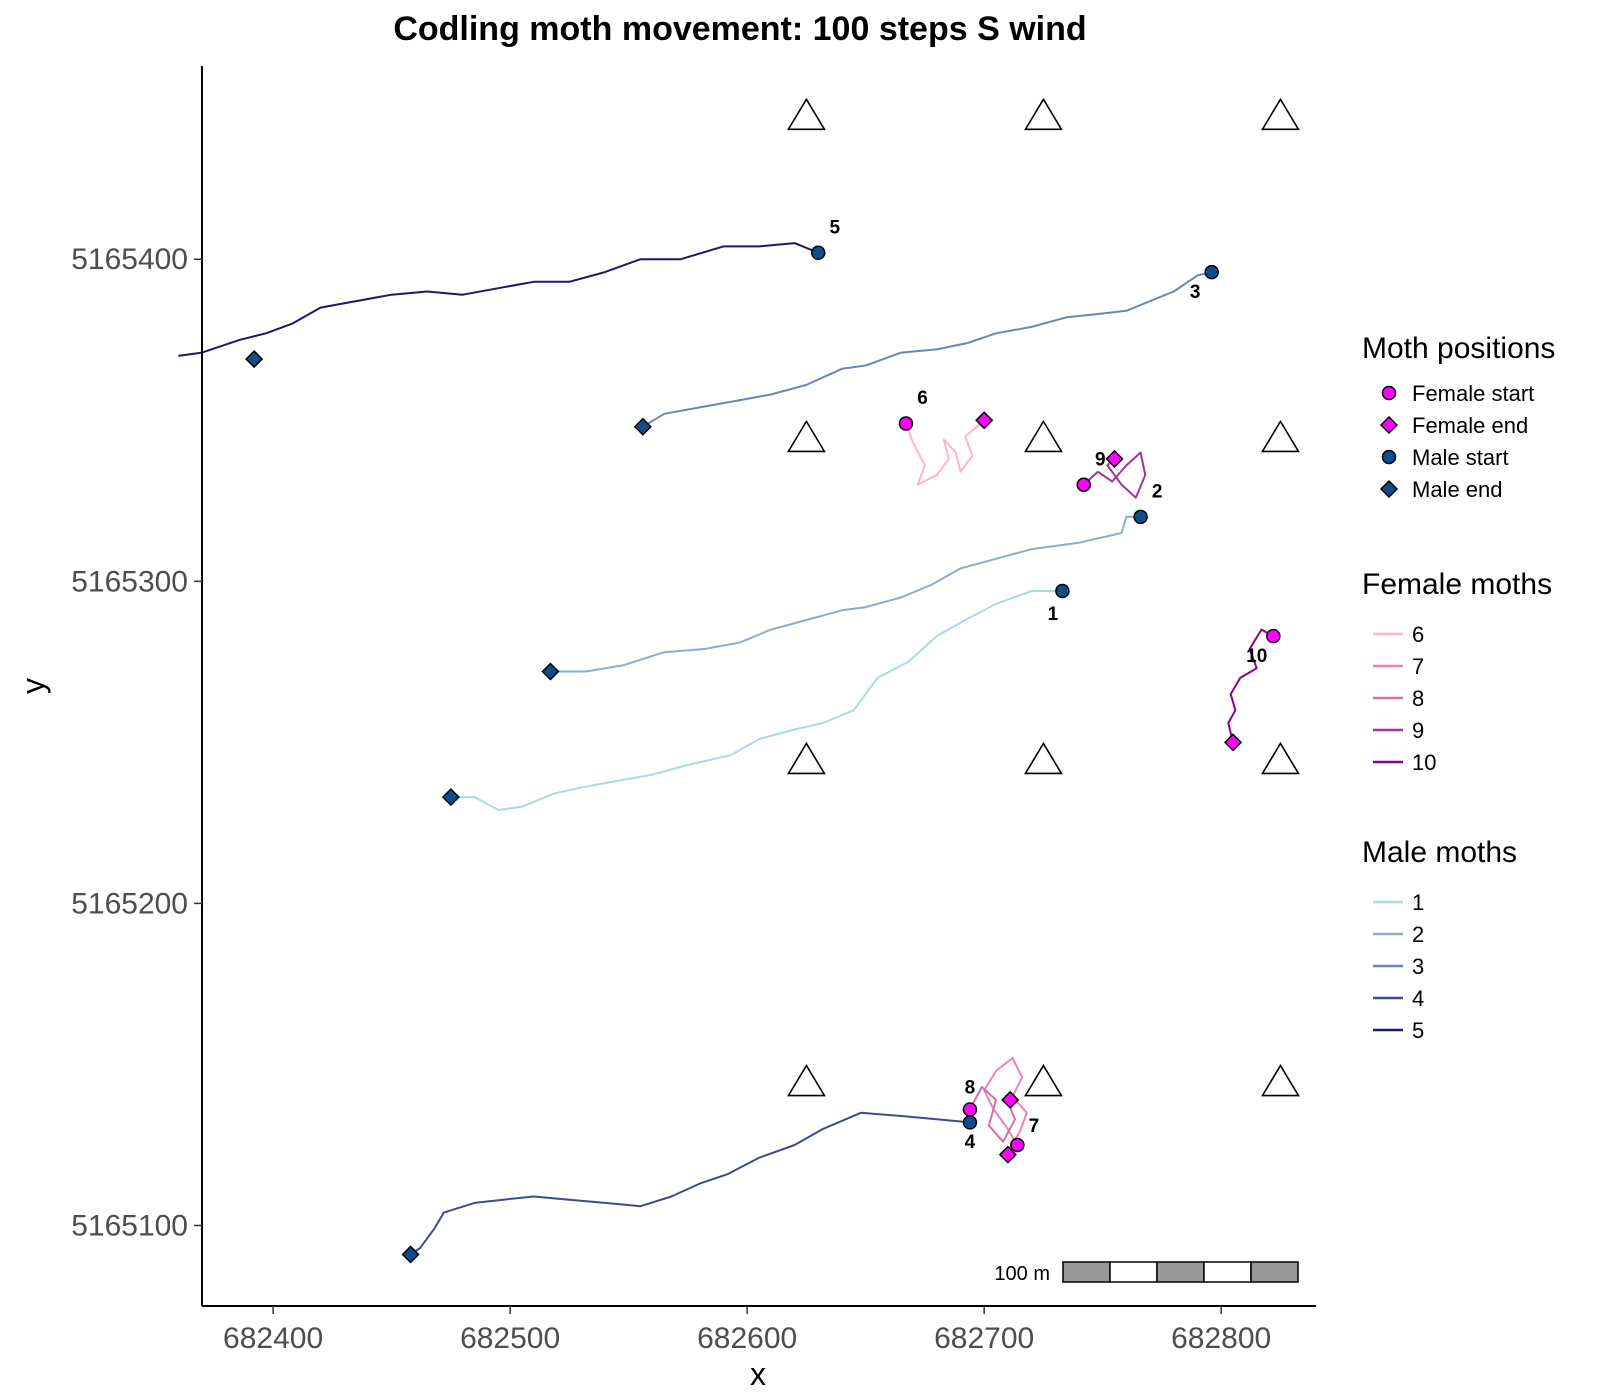 The width and height of the screenshot is (1600, 1400). Describe the element at coordinates (1457, 489) in the screenshot. I see `legend-label: Male end` at that location.